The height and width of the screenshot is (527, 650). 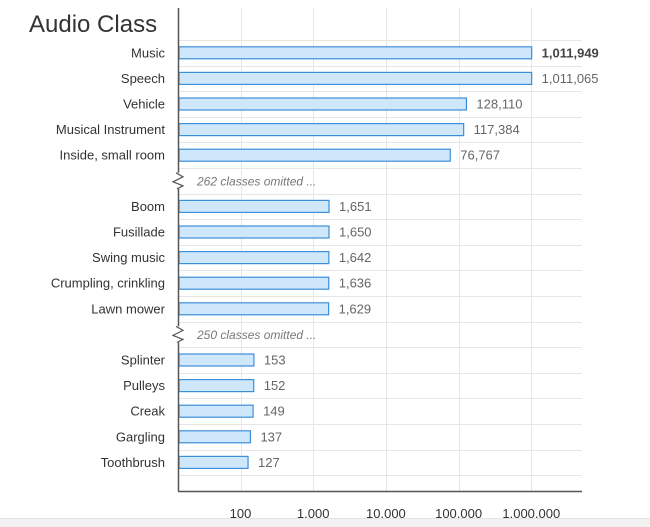 I want to click on category-label: Pulleys, so click(x=144, y=385).